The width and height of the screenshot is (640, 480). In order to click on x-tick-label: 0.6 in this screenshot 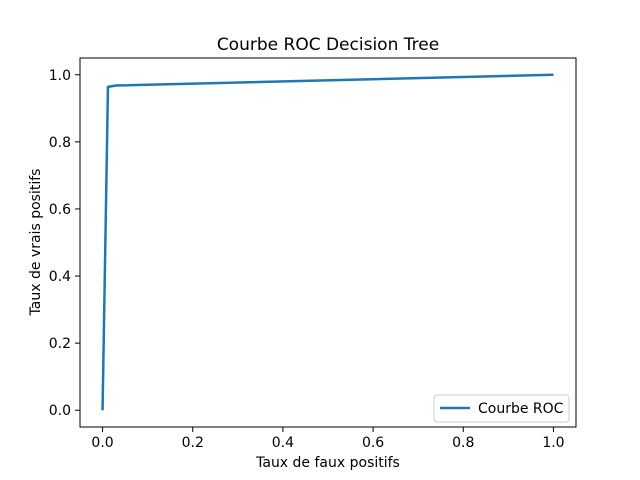, I will do `click(373, 443)`.